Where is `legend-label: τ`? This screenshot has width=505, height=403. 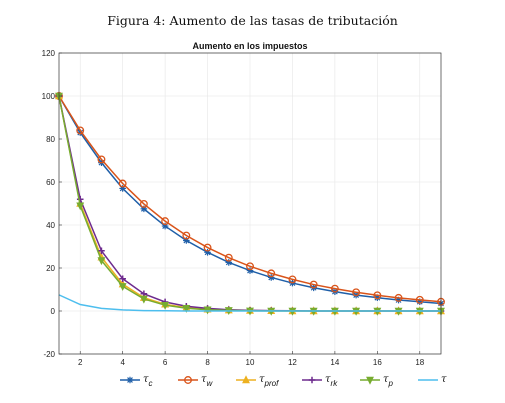
legend-label: τ is located at coordinates (444, 379).